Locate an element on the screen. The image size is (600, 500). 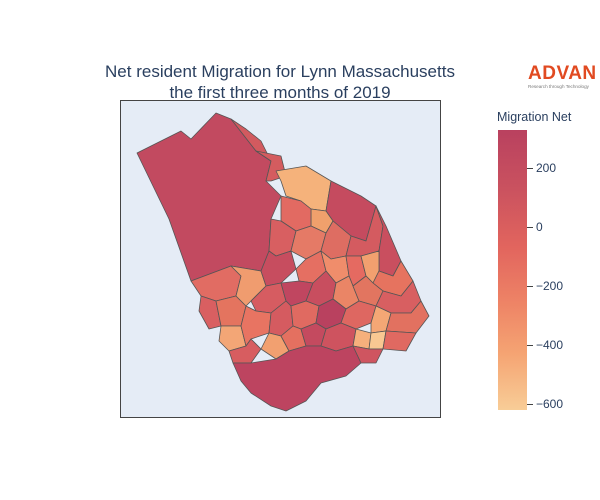
logo-wordmark: ADVAN is located at coordinates (562, 73).